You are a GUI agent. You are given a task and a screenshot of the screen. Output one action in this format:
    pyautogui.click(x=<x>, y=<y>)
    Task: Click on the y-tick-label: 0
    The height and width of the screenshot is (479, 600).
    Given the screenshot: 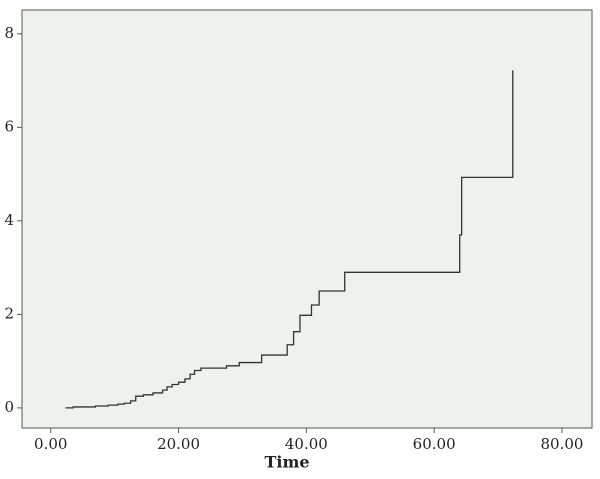 What is the action you would take?
    pyautogui.click(x=9, y=407)
    